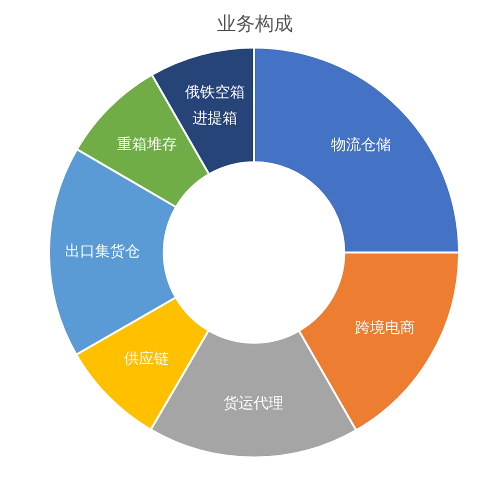 Image resolution: width=500 pixels, height=499 pixels. What do you see at coordinates (255, 25) in the screenshot?
I see `chart-title: 业务构成` at bounding box center [255, 25].